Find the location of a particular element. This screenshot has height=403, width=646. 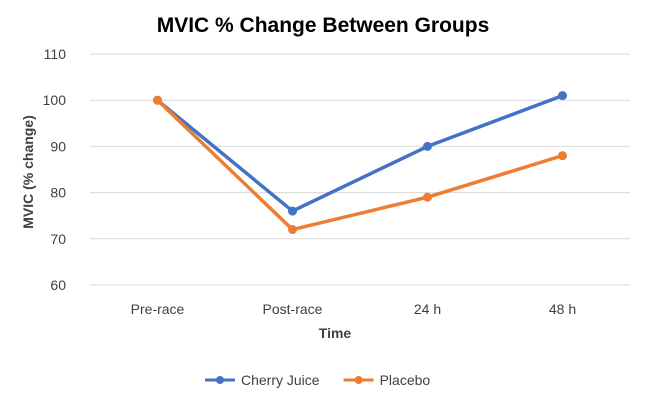

x-tick-label: 48 h is located at coordinates (562, 309).